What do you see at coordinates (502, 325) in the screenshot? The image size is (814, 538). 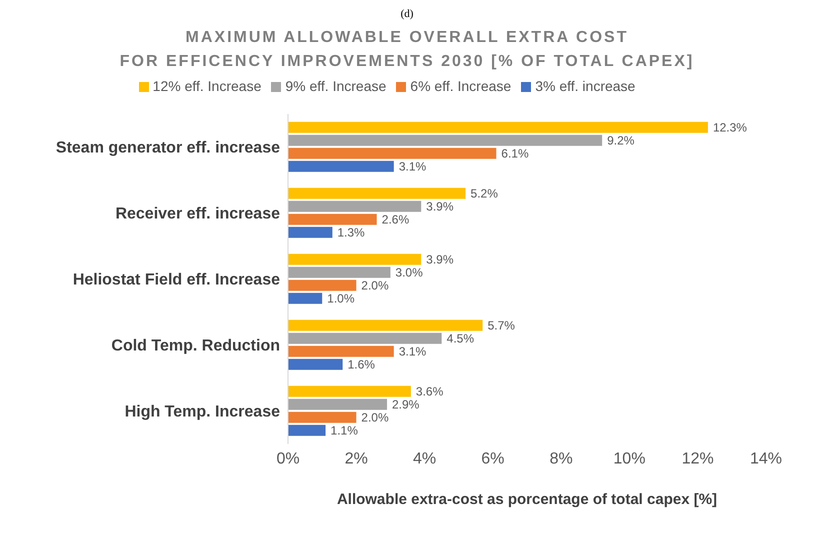 I see `data-label: 5.7%` at bounding box center [502, 325].